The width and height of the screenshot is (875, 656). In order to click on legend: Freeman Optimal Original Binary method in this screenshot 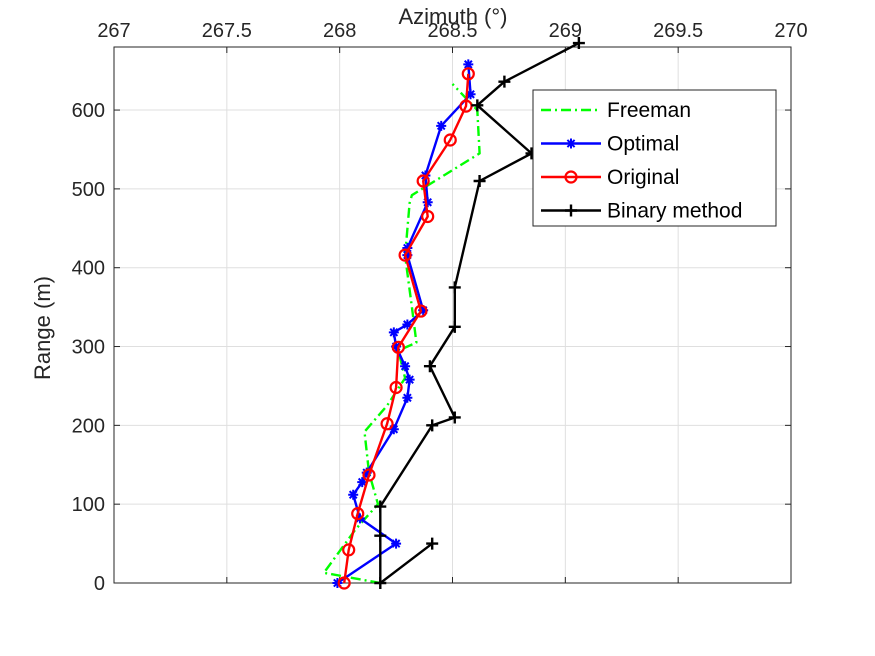, I will do `click(654, 158)`.